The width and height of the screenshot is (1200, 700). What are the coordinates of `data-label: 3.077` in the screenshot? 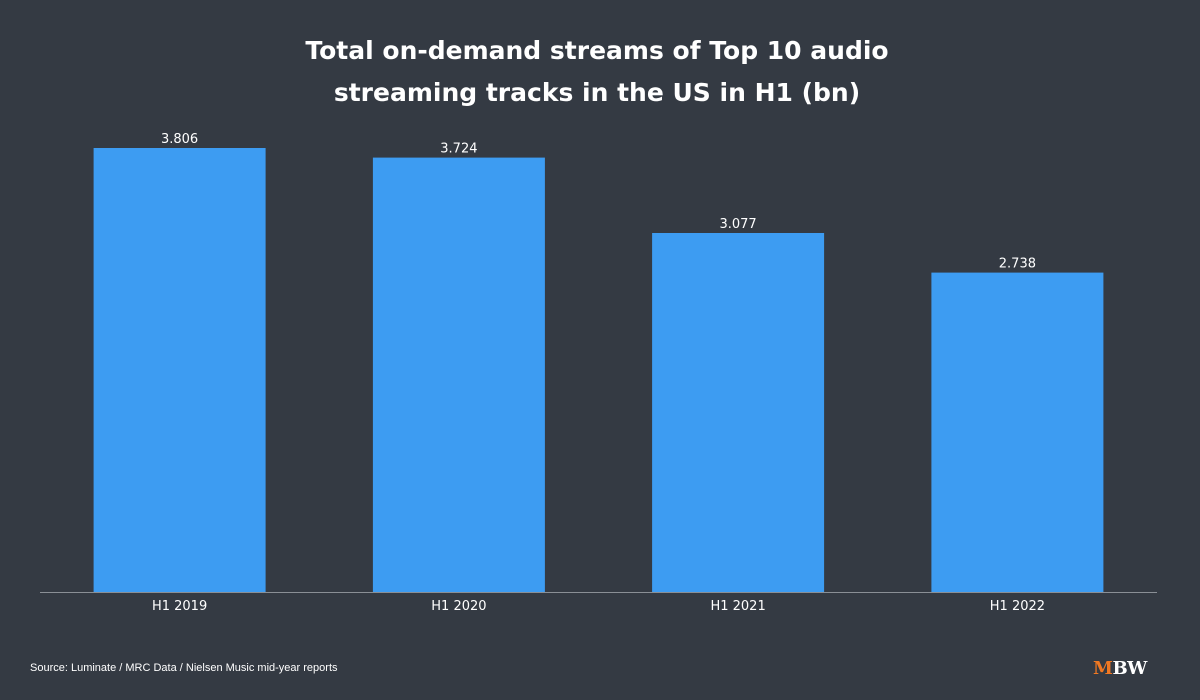 It's located at (737, 224).